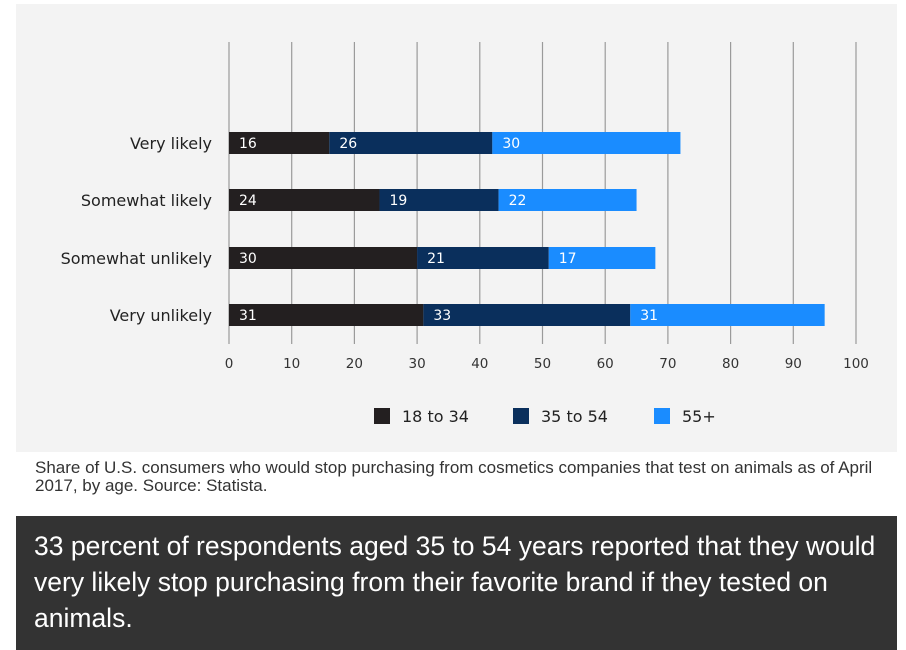 The image size is (906, 650). Describe the element at coordinates (605, 364) in the screenshot. I see `x-tick-label: 60` at that location.